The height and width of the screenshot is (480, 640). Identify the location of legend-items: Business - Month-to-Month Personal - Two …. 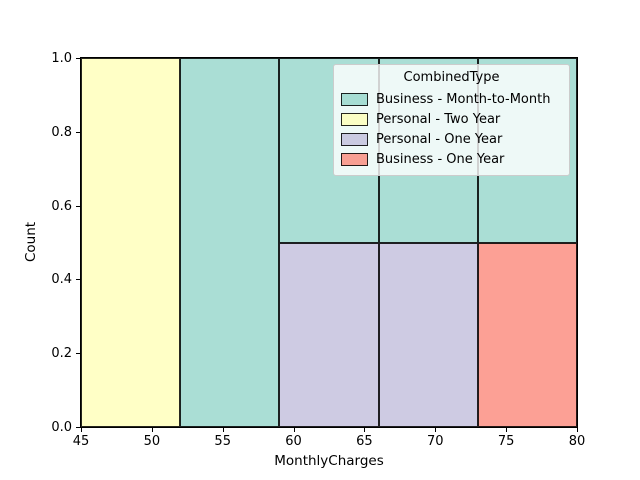
(451, 129).